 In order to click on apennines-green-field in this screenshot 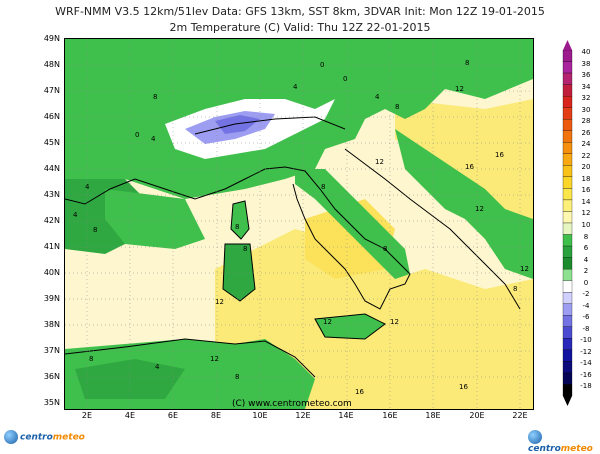, I will do `click(352, 224)`.